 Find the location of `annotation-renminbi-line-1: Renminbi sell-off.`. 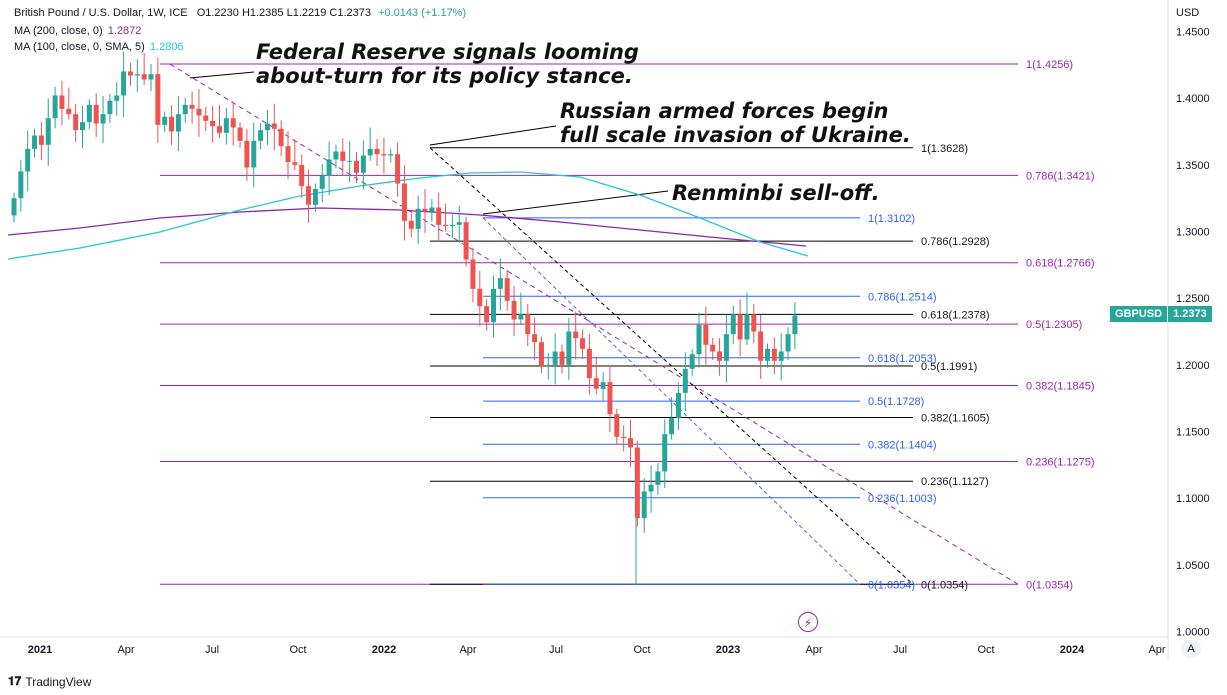

annotation-renminbi-line-1: Renminbi sell-off. is located at coordinates (776, 193).